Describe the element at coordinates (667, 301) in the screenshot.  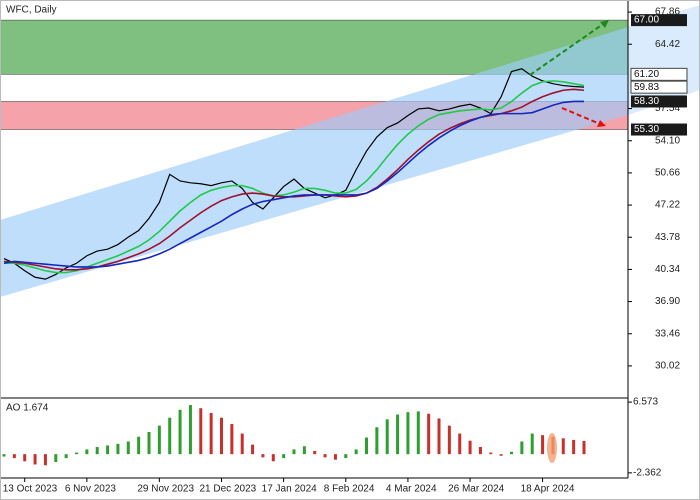
I see `y-tick-label: 36.90` at that location.